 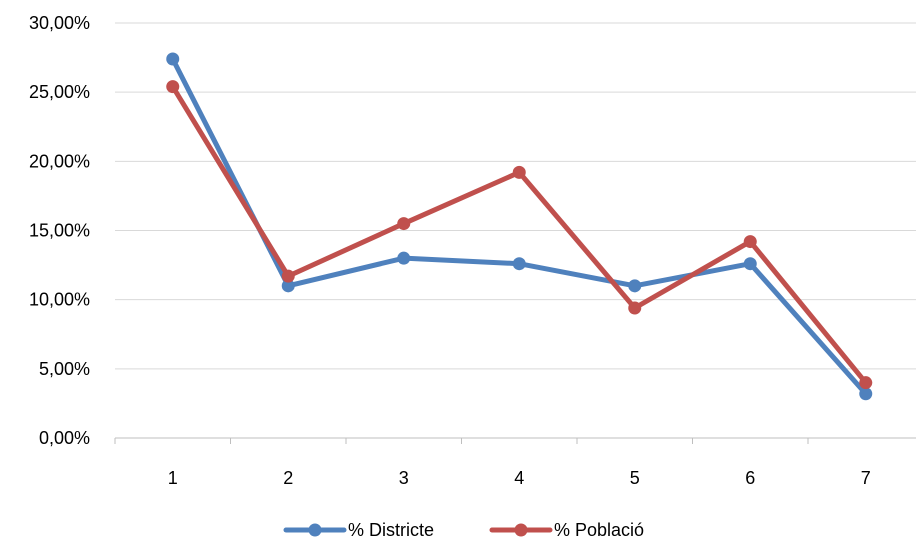 I want to click on y-tick-label: 15,00%, so click(x=59, y=231).